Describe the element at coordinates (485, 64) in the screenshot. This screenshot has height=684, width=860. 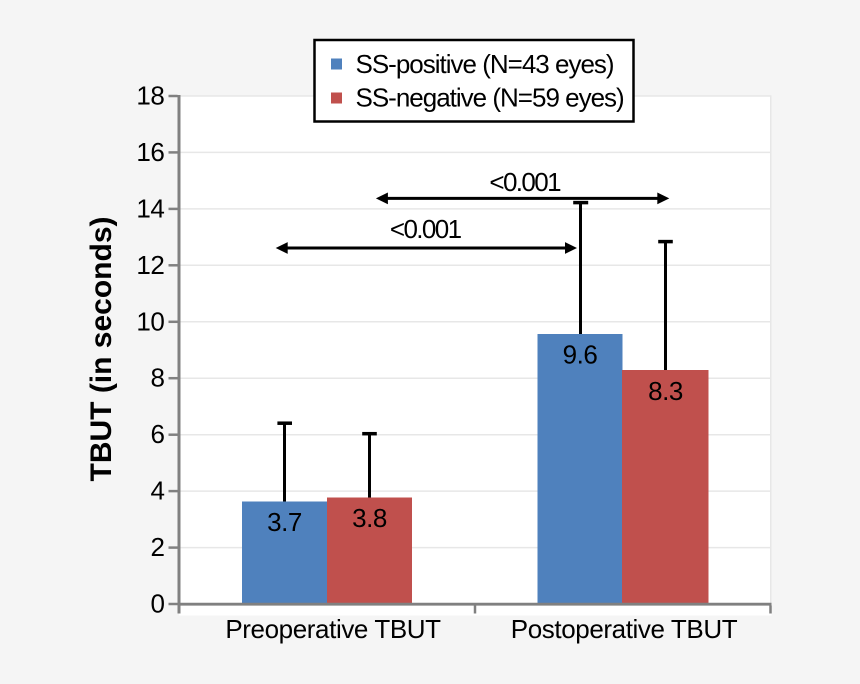
I see `svg-text: SS-positive (N=43 eyes)` at that location.